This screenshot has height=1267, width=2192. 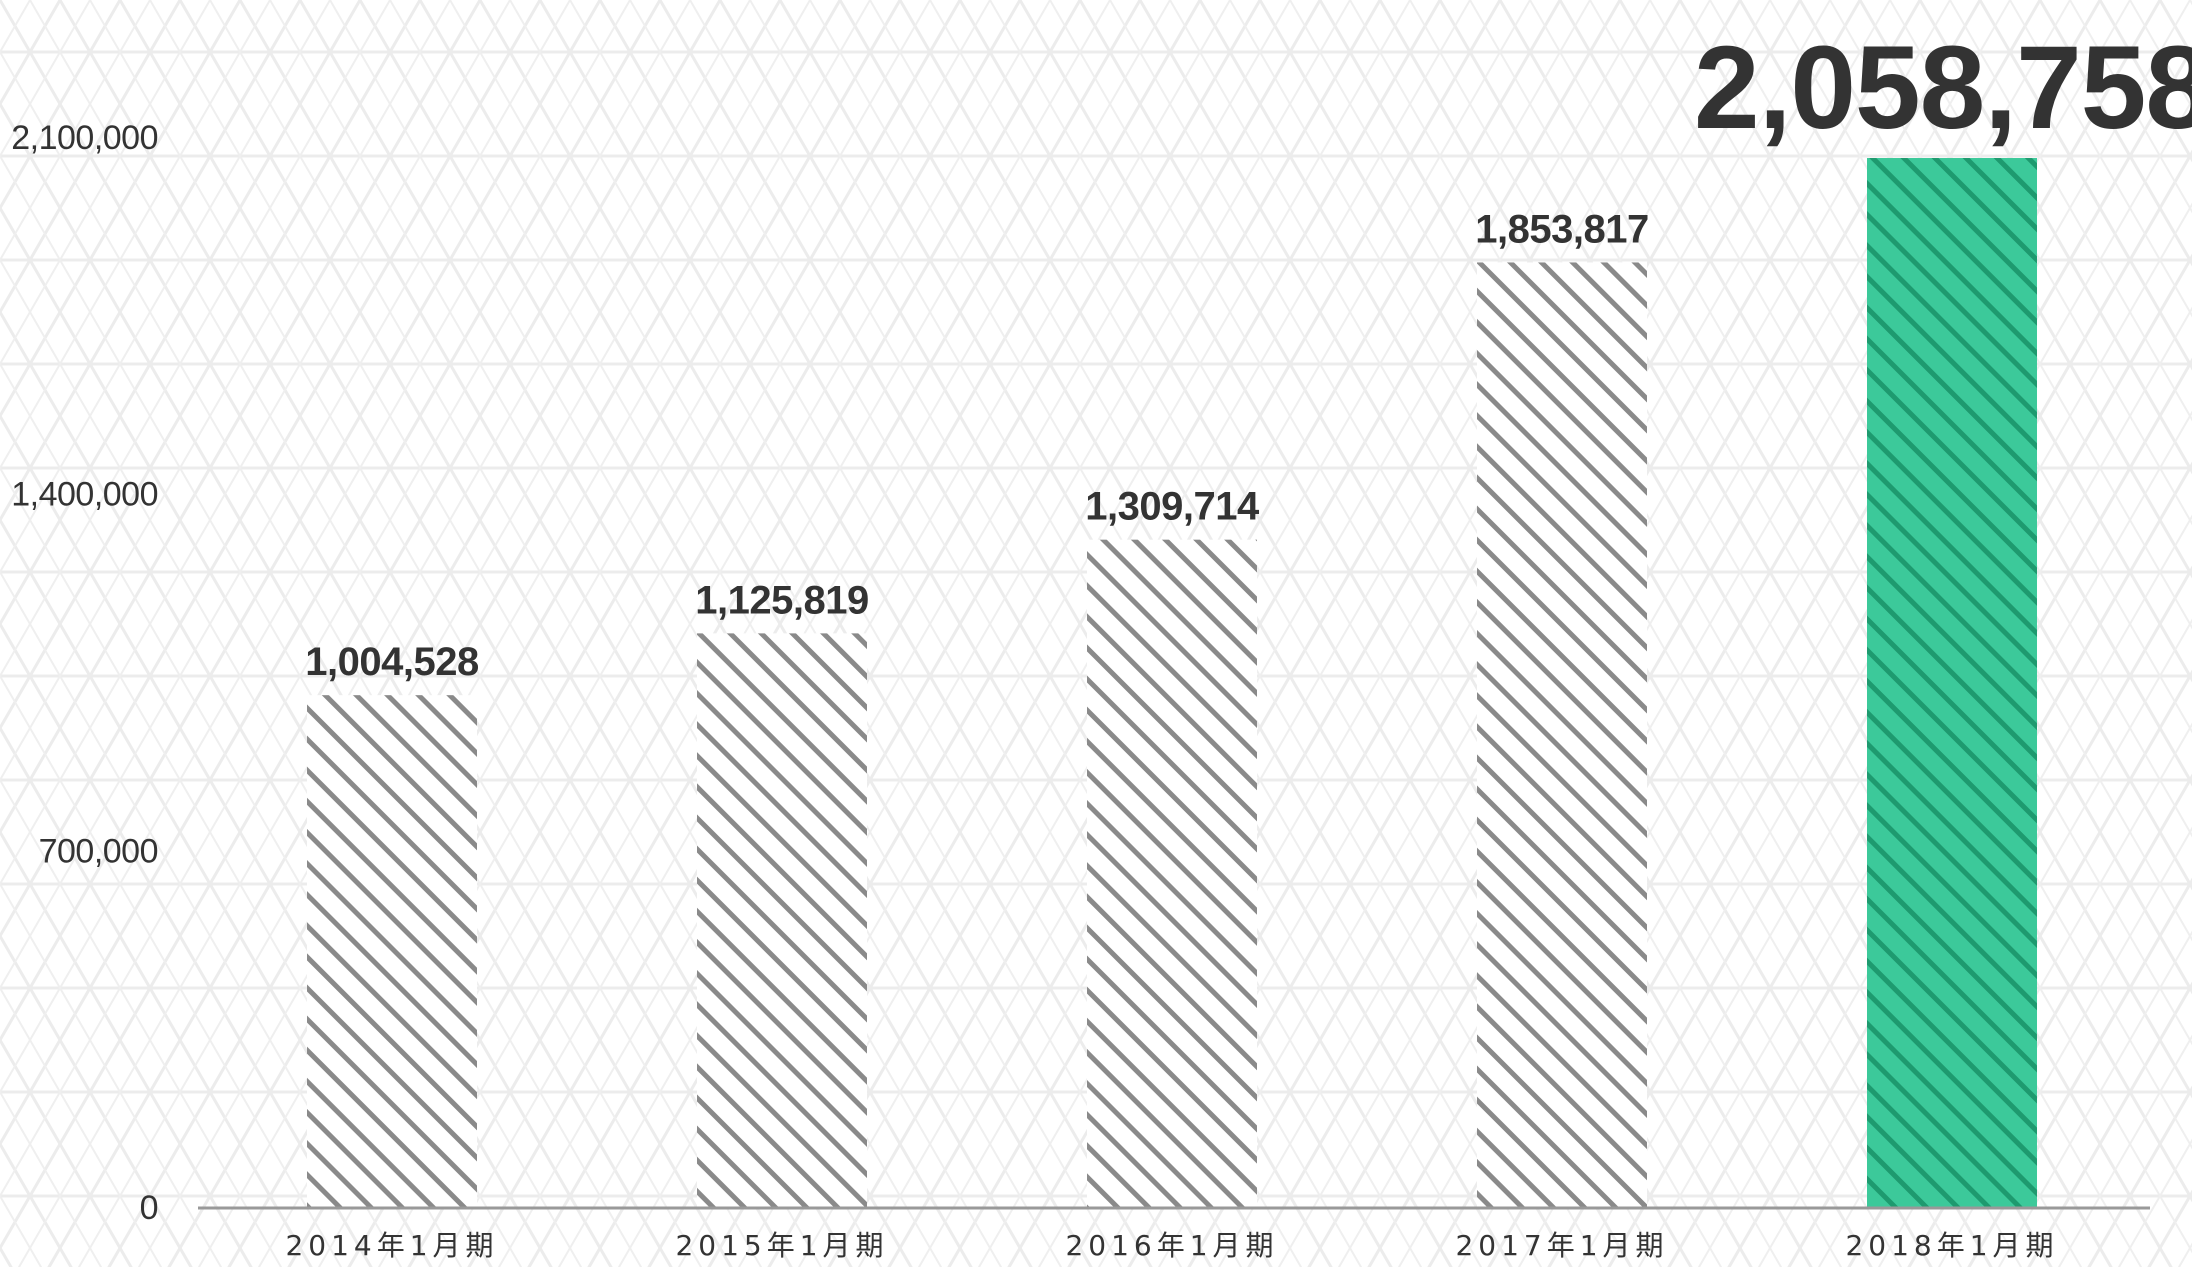 I want to click on x-axis: 2014年1月期 2015年1月期 2016年1月期 2017年1月期 2018年1月期, so click(x=1174, y=1234).